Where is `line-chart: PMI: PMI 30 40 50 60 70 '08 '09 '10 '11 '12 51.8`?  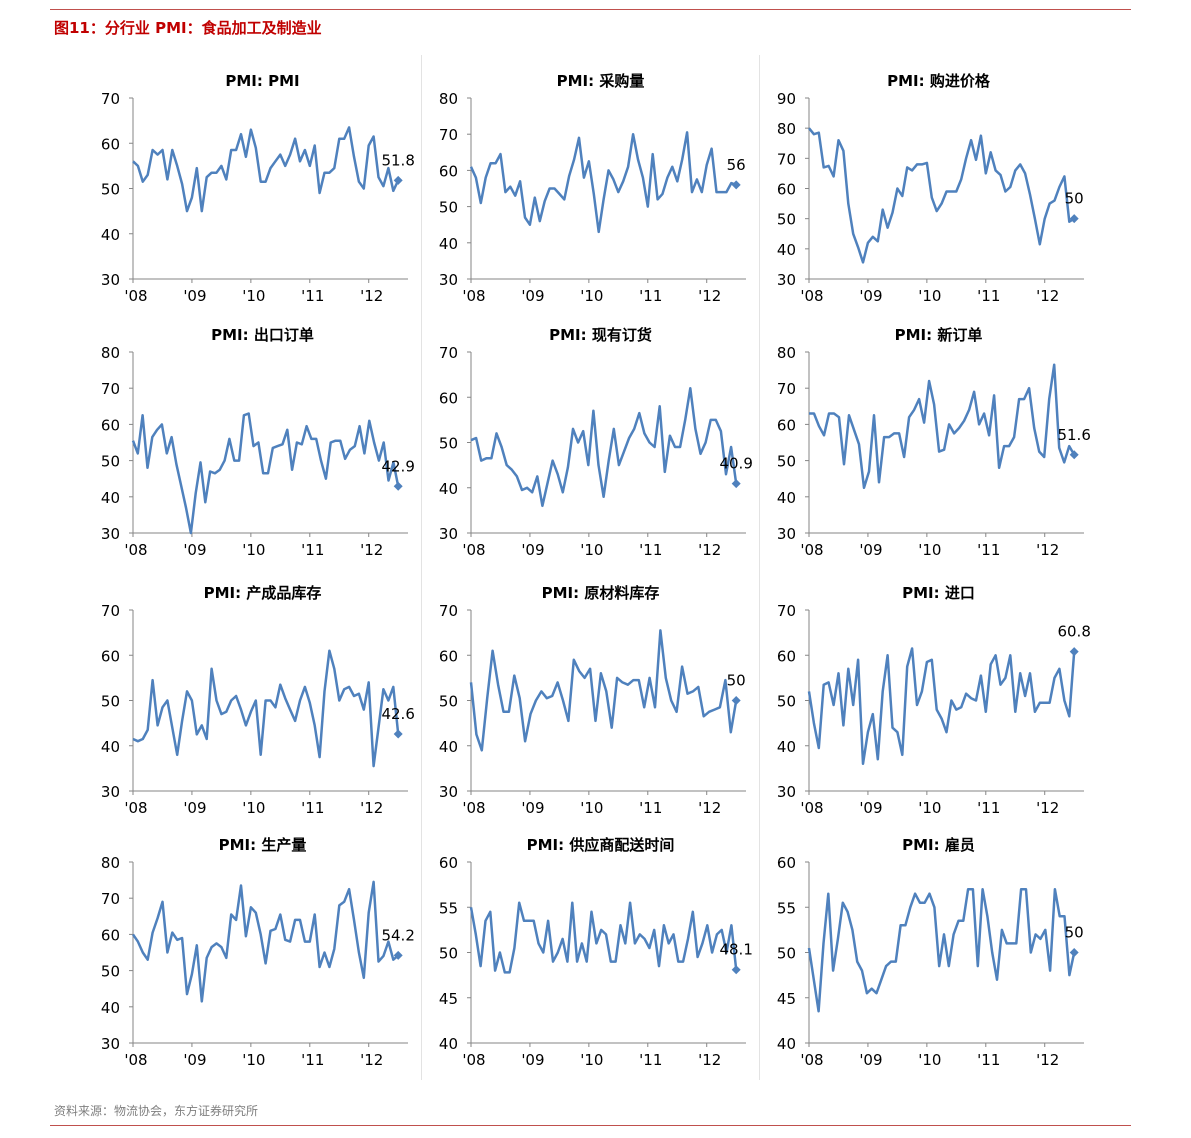
line-chart: PMI: PMI 30 40 50 60 70 '08 '09 '10 '11 '12 51.8 is located at coordinates (258, 188).